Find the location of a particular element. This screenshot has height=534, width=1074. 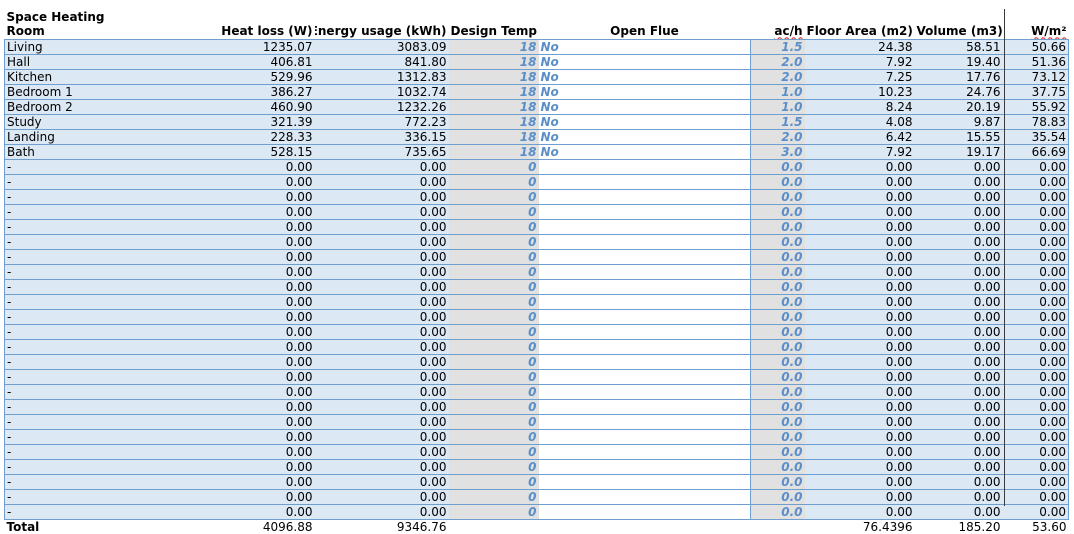

heat-loss-cell: 406.81 is located at coordinates (233, 62).